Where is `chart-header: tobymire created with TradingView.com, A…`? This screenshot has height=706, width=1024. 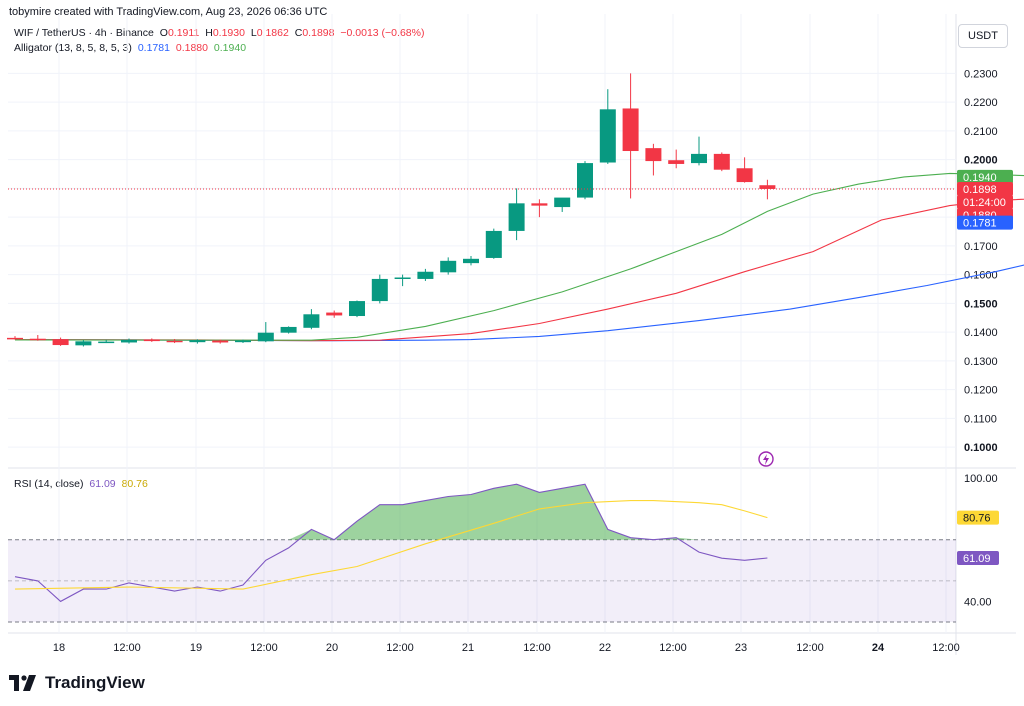
chart-header: tobymire created with TradingView.com, A… is located at coordinates (168, 12).